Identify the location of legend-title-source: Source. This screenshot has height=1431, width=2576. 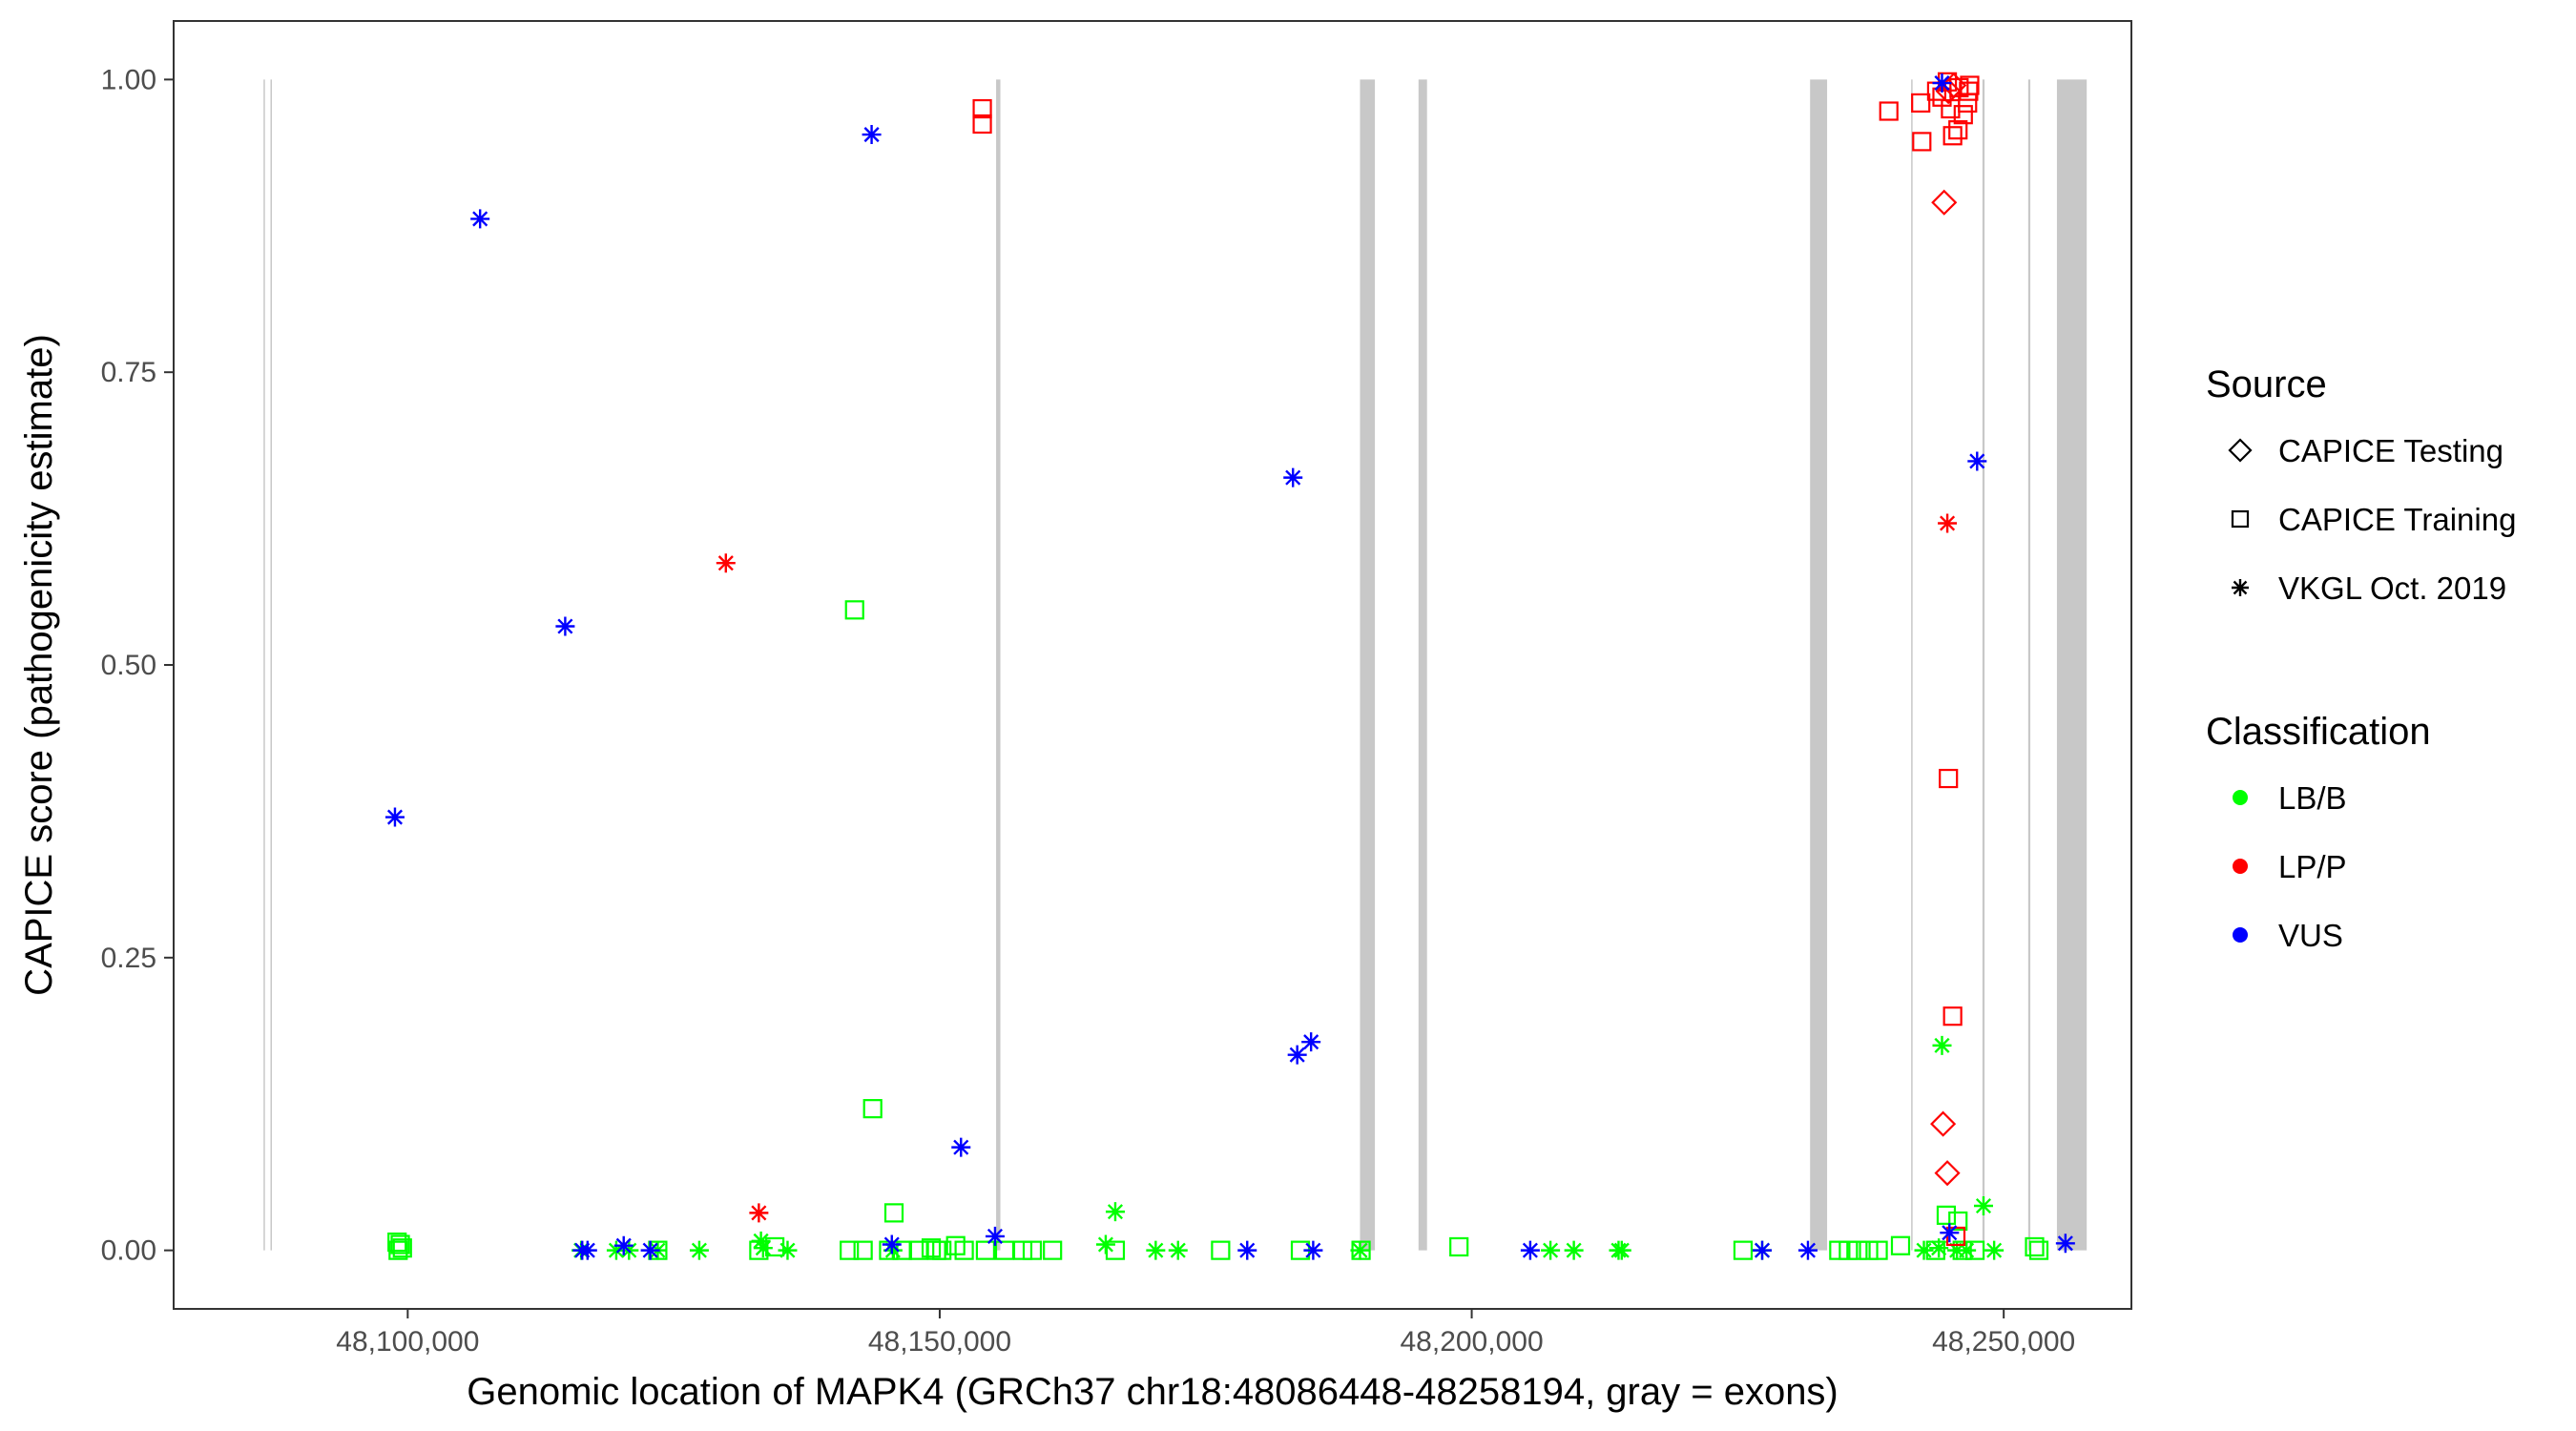
(2266, 384).